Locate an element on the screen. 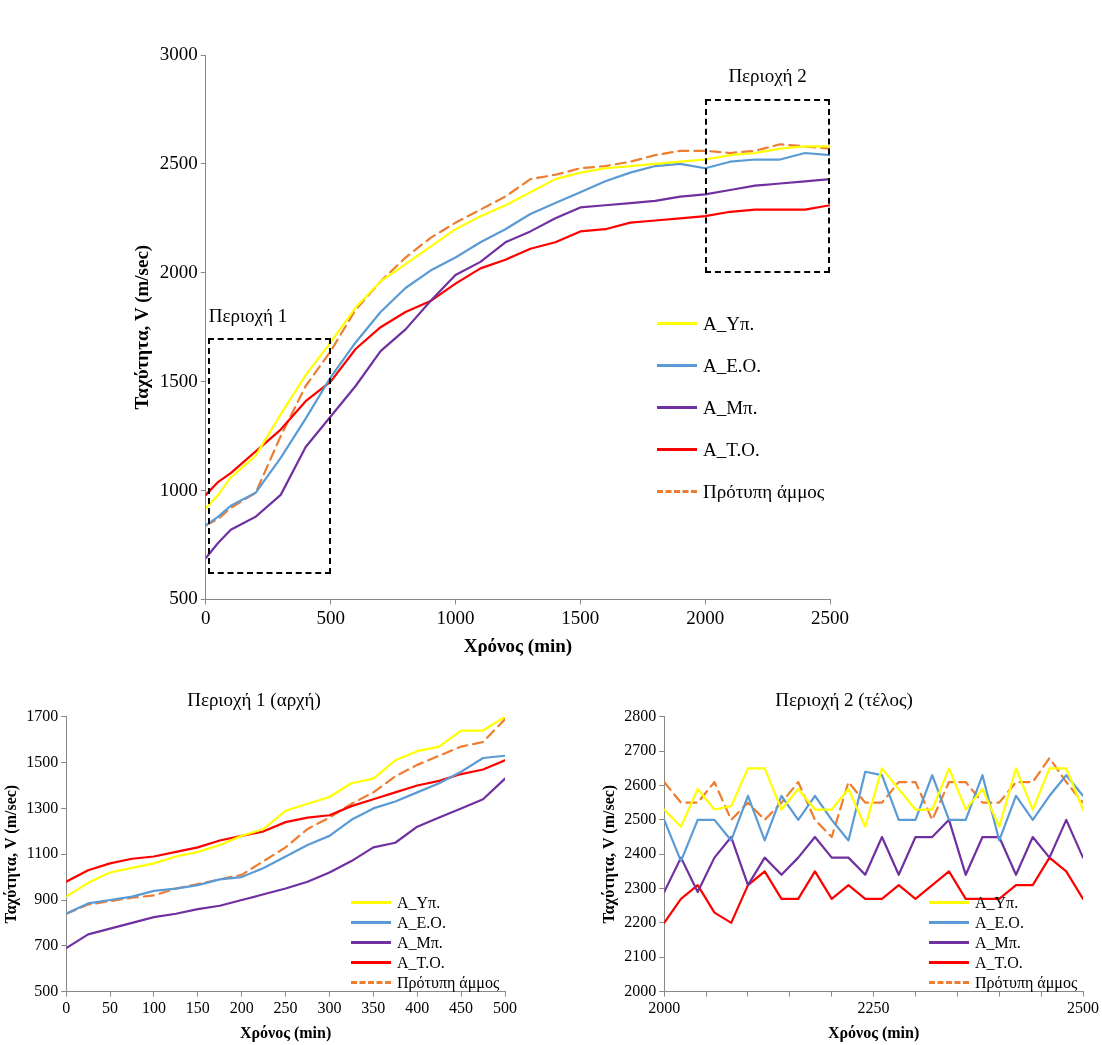  annotation: Περιοχή 1 is located at coordinates (248, 315).